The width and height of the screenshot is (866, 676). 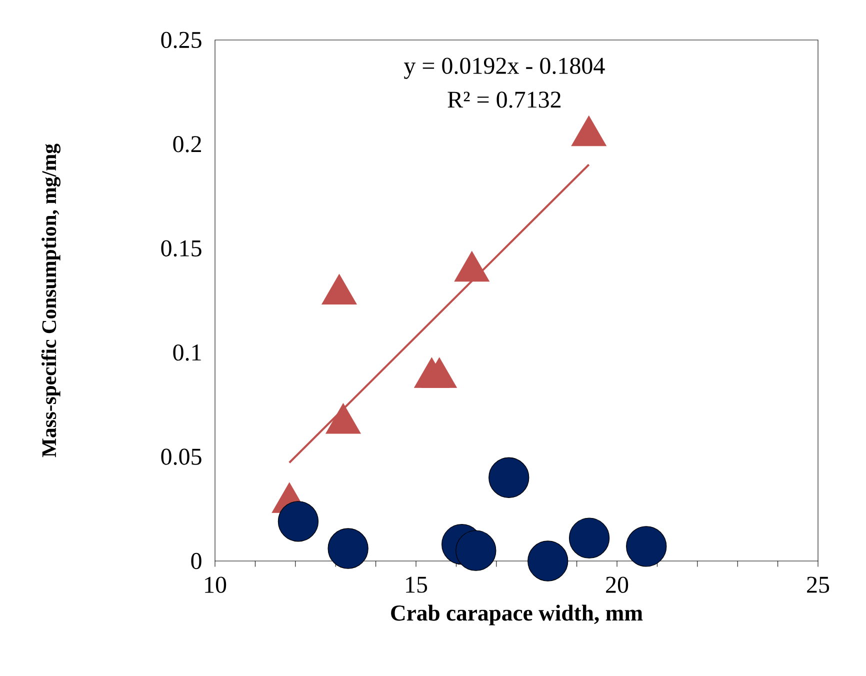 What do you see at coordinates (187, 352) in the screenshot?
I see `y-tick-label: 0.1` at bounding box center [187, 352].